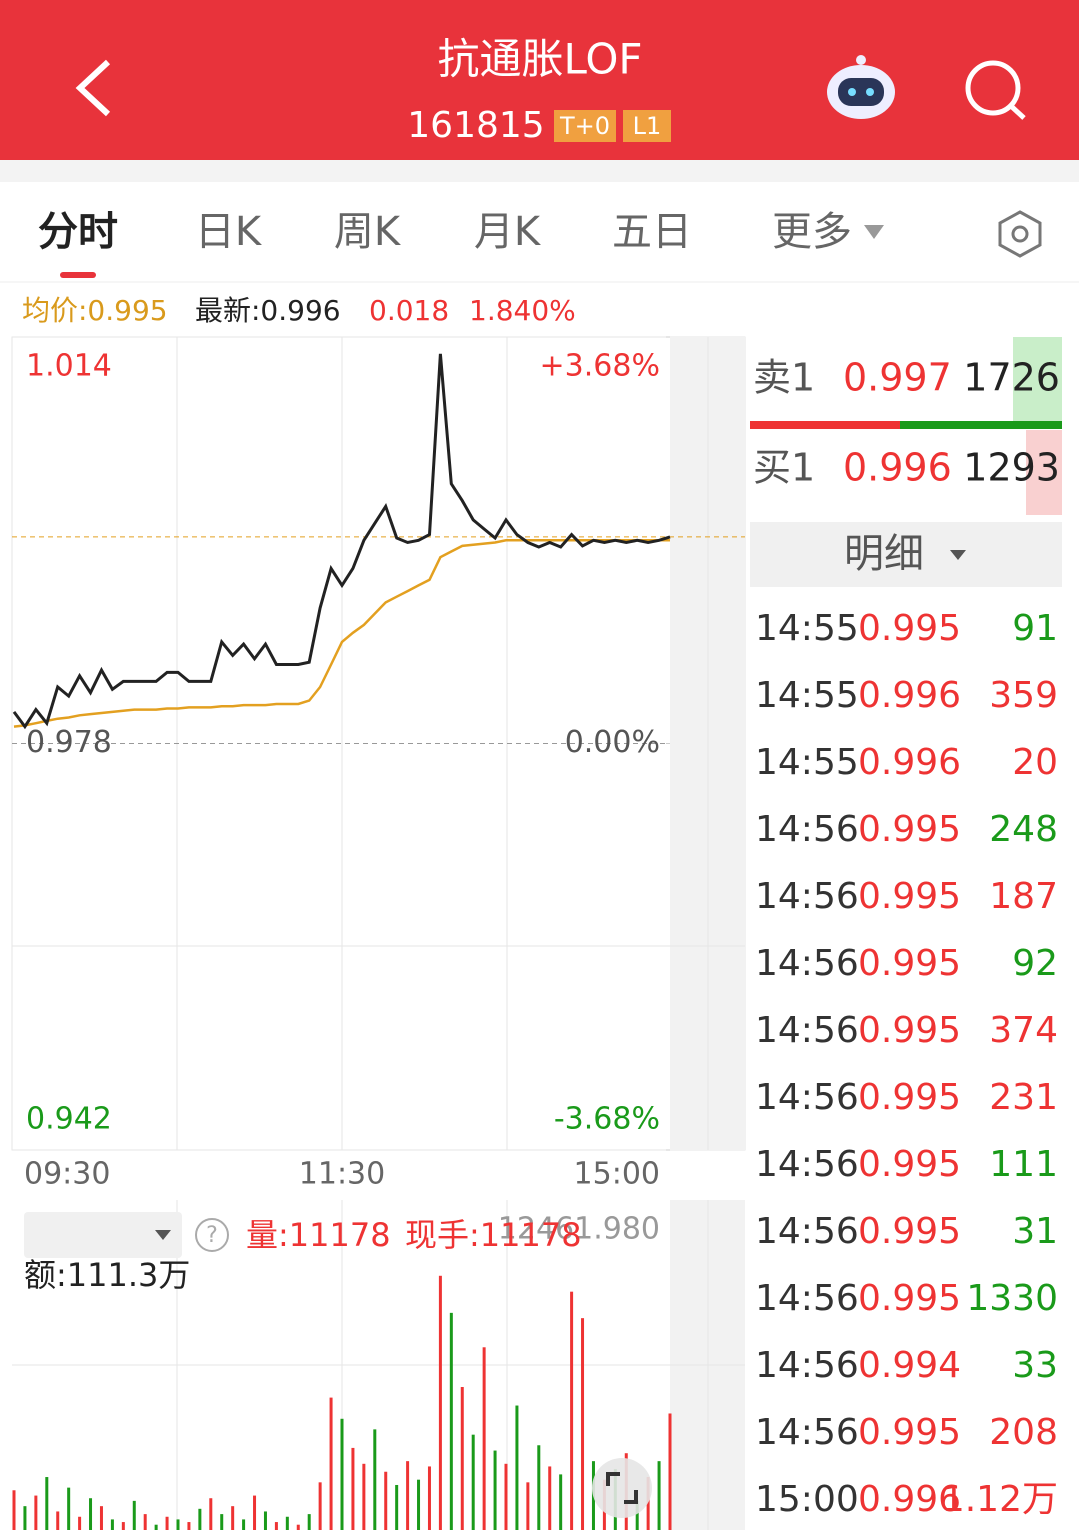 The image size is (1079, 1534). I want to click on divider, so click(539, 171).